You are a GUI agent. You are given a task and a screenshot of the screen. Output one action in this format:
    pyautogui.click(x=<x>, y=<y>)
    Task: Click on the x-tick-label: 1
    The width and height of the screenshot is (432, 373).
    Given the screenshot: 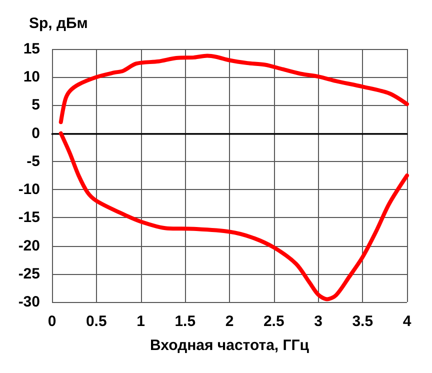 What is the action you would take?
    pyautogui.click(x=140, y=321)
    